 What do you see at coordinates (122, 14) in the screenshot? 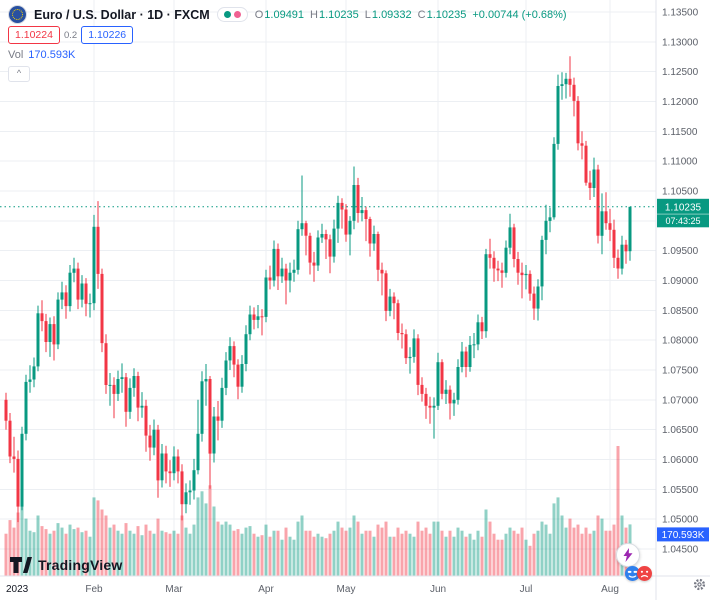
I see `symbol-title: Euro / U.S. Dollar · 1D · FXCM` at bounding box center [122, 14].